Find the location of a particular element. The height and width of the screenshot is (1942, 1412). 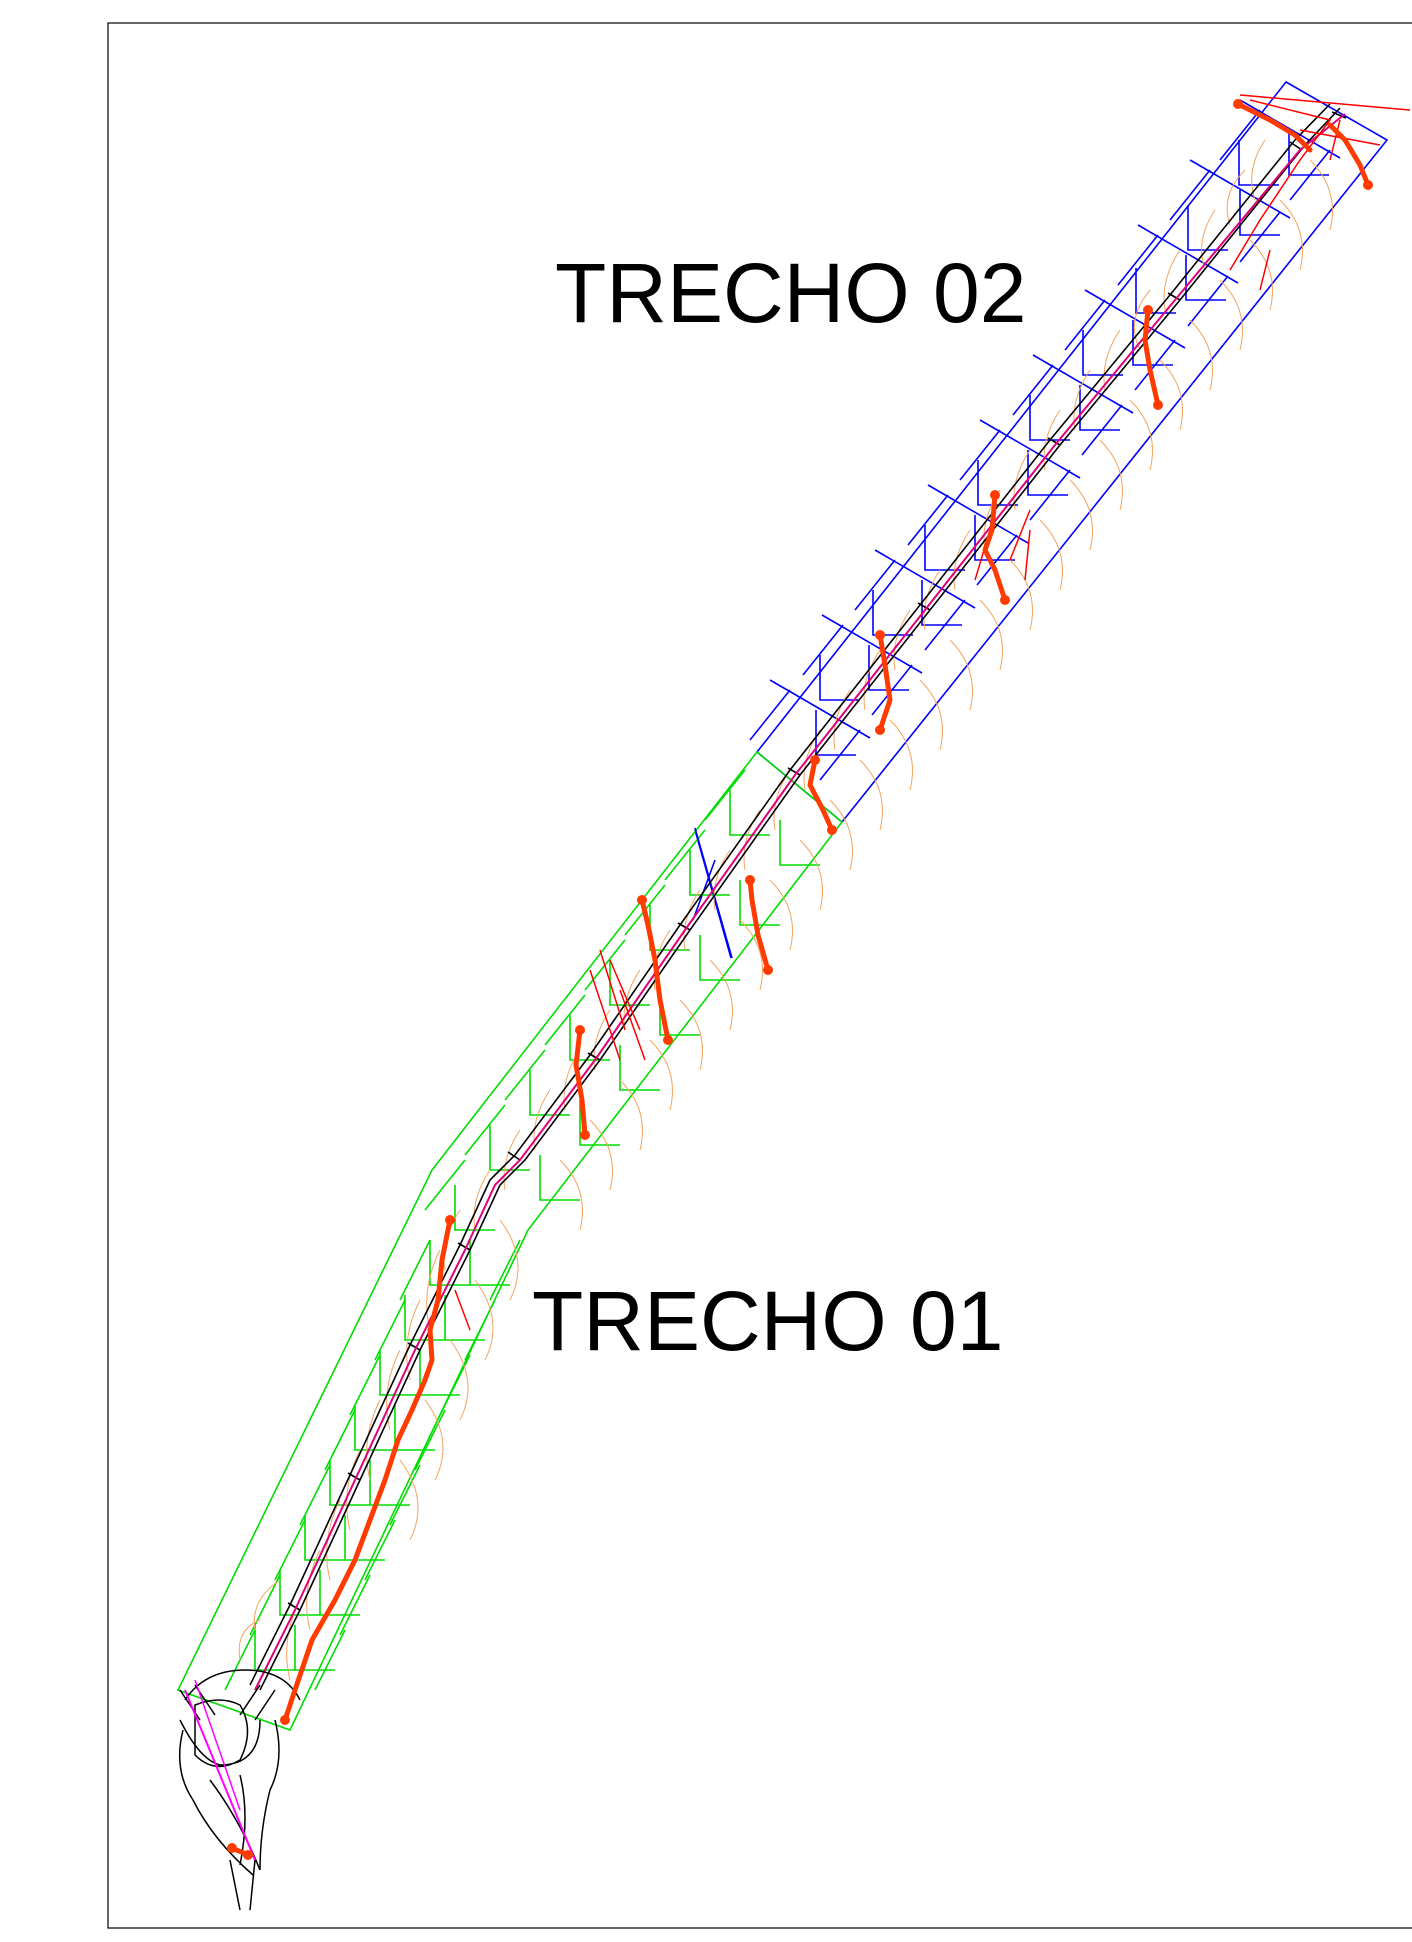

junction-line is located at coordinates (713, 893).